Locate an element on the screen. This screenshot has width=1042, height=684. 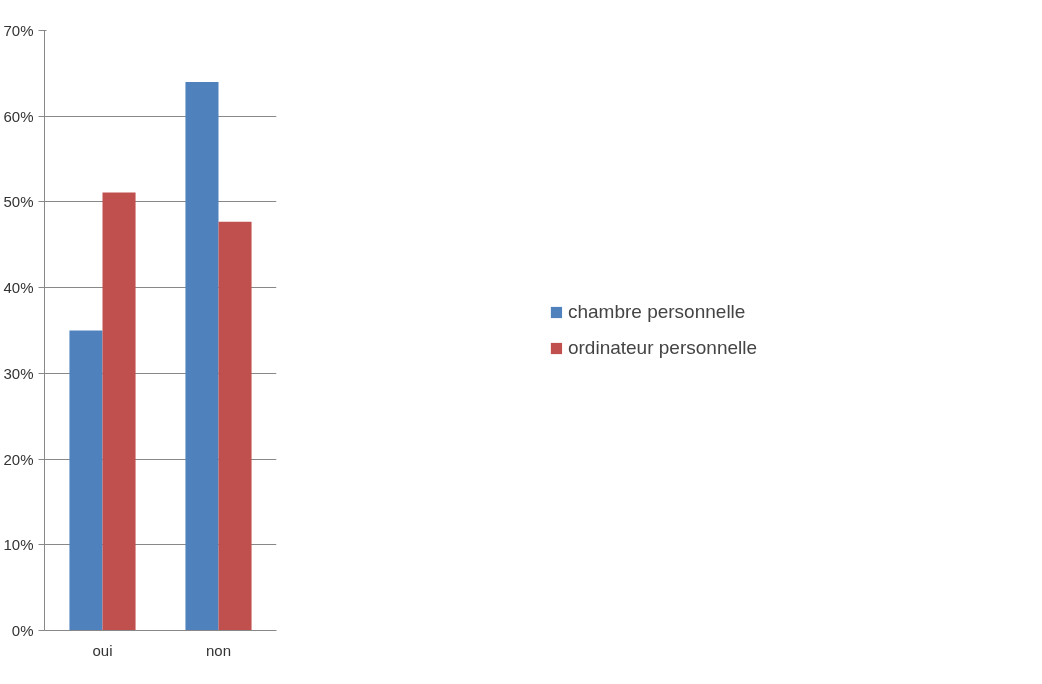
y-tick-label: 40% is located at coordinates (18, 288).